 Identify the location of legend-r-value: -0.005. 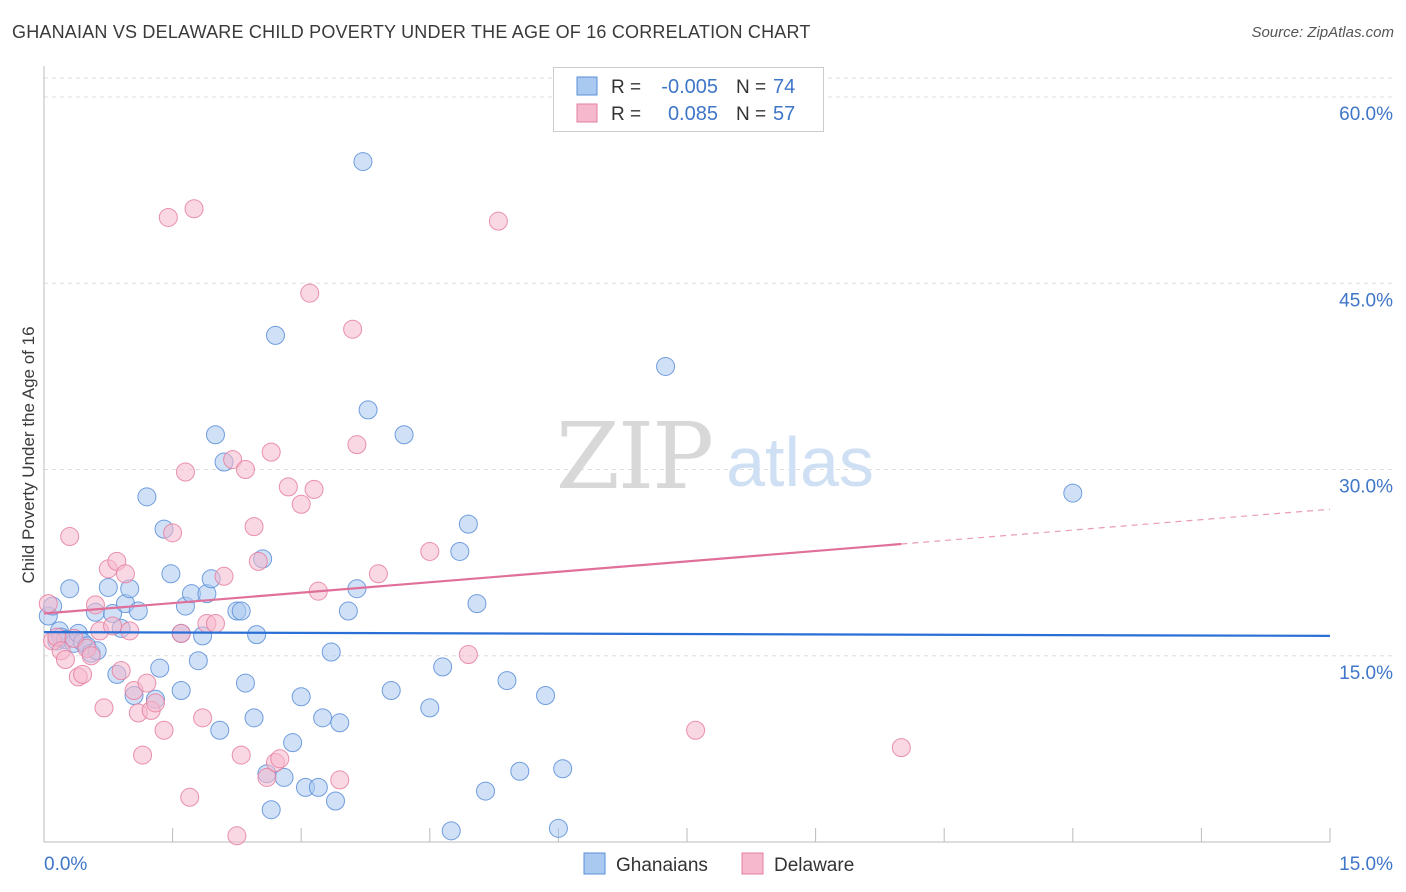
(689, 87).